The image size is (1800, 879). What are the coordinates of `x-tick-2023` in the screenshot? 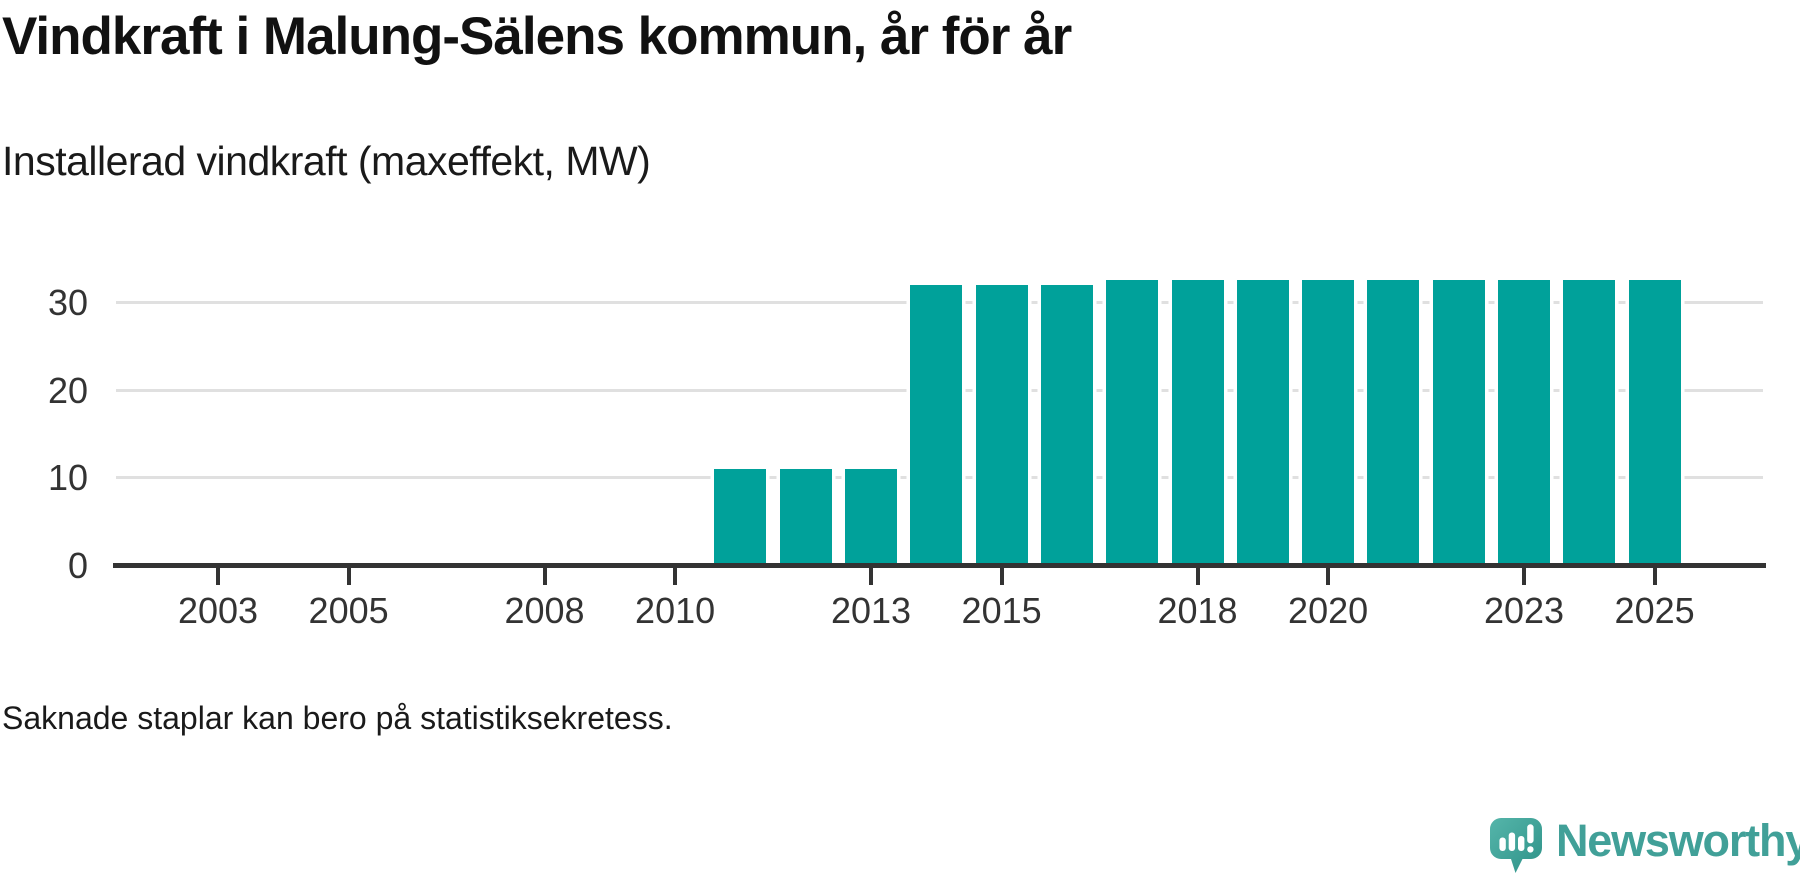 It's located at (1524, 576).